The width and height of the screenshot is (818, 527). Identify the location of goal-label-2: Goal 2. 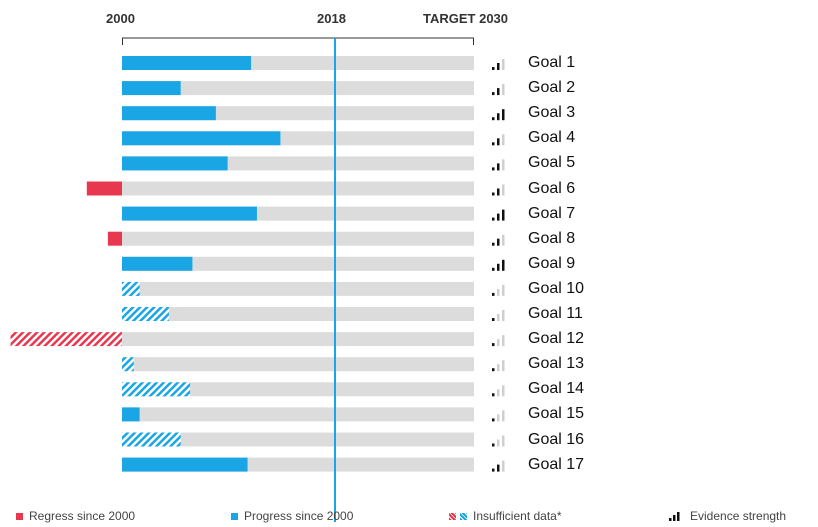
(552, 88).